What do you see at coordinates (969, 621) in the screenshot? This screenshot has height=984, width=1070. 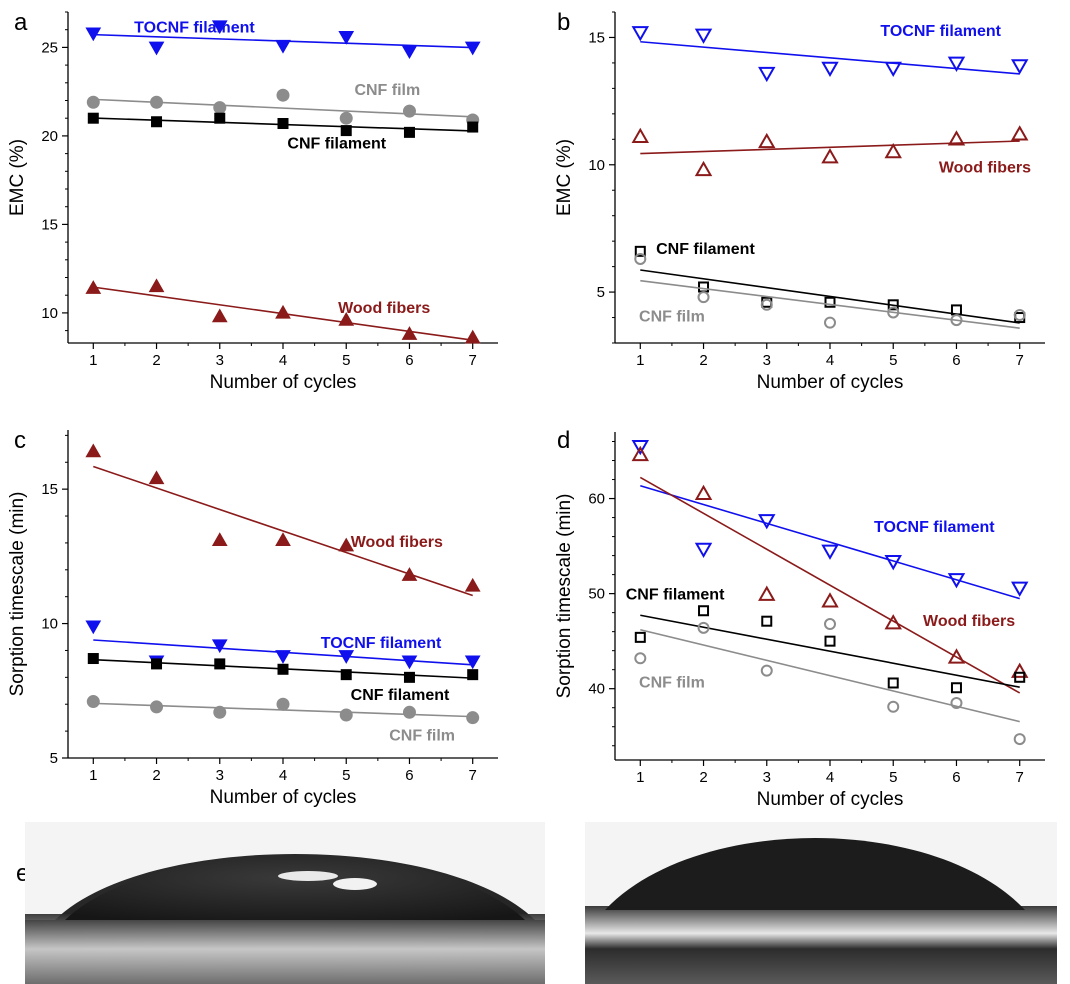 I see `series-label: Wood fibers` at bounding box center [969, 621].